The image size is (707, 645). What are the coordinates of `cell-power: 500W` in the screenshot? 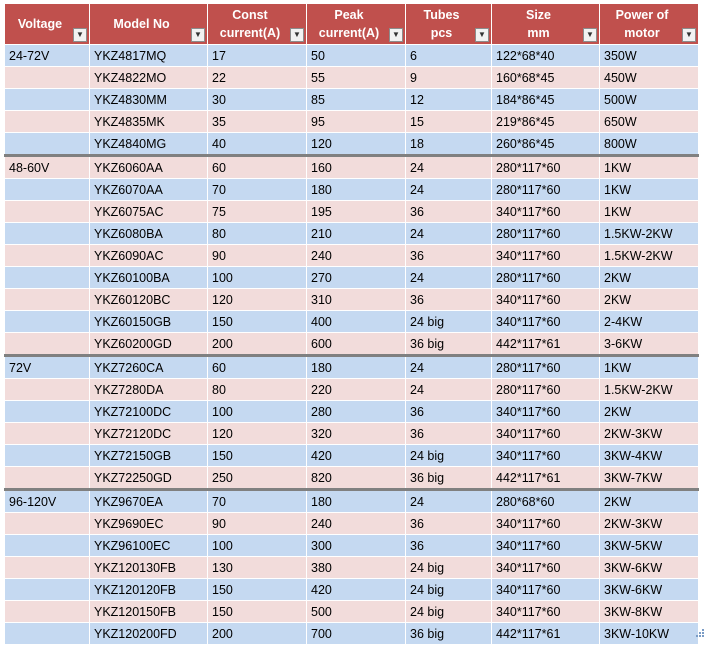 It's located at (649, 100).